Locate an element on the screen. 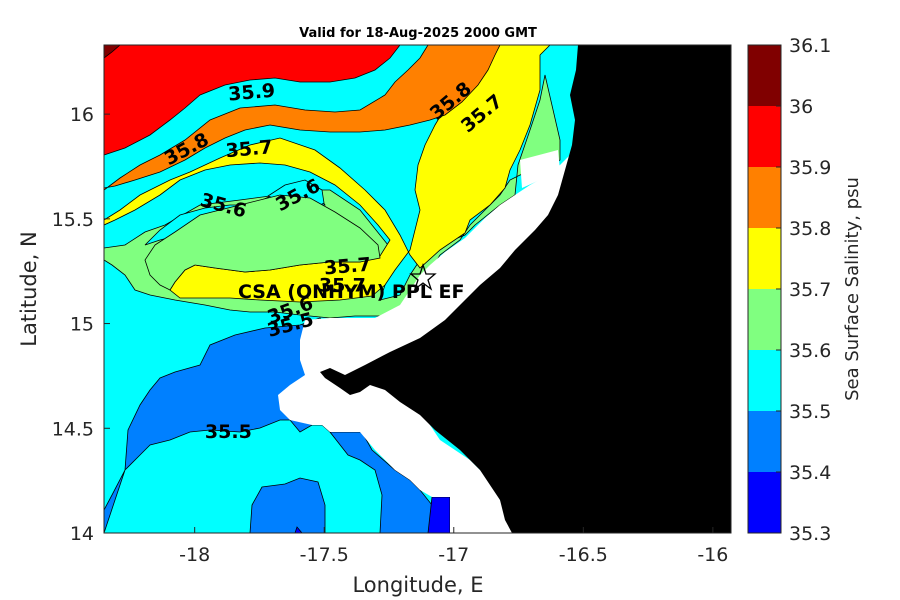 The width and height of the screenshot is (900, 600). figure-title: Valid for 18-Aug-2025 2000 GMT is located at coordinates (418, 33).